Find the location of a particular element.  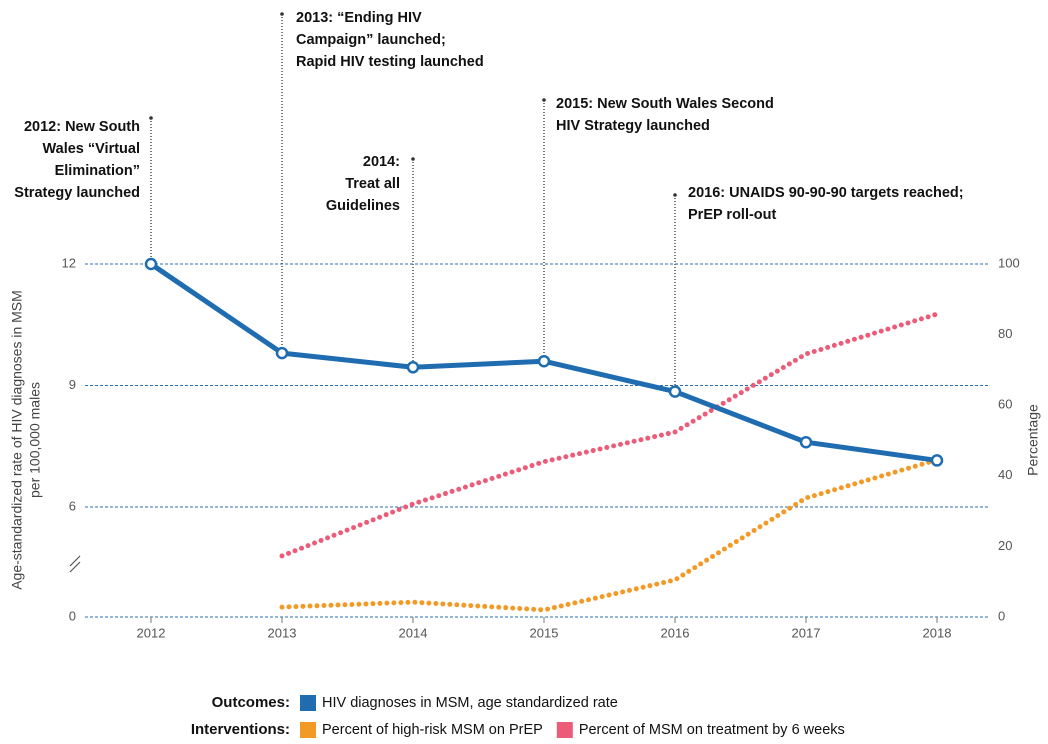

annotation-text: Elimination” is located at coordinates (97, 171).